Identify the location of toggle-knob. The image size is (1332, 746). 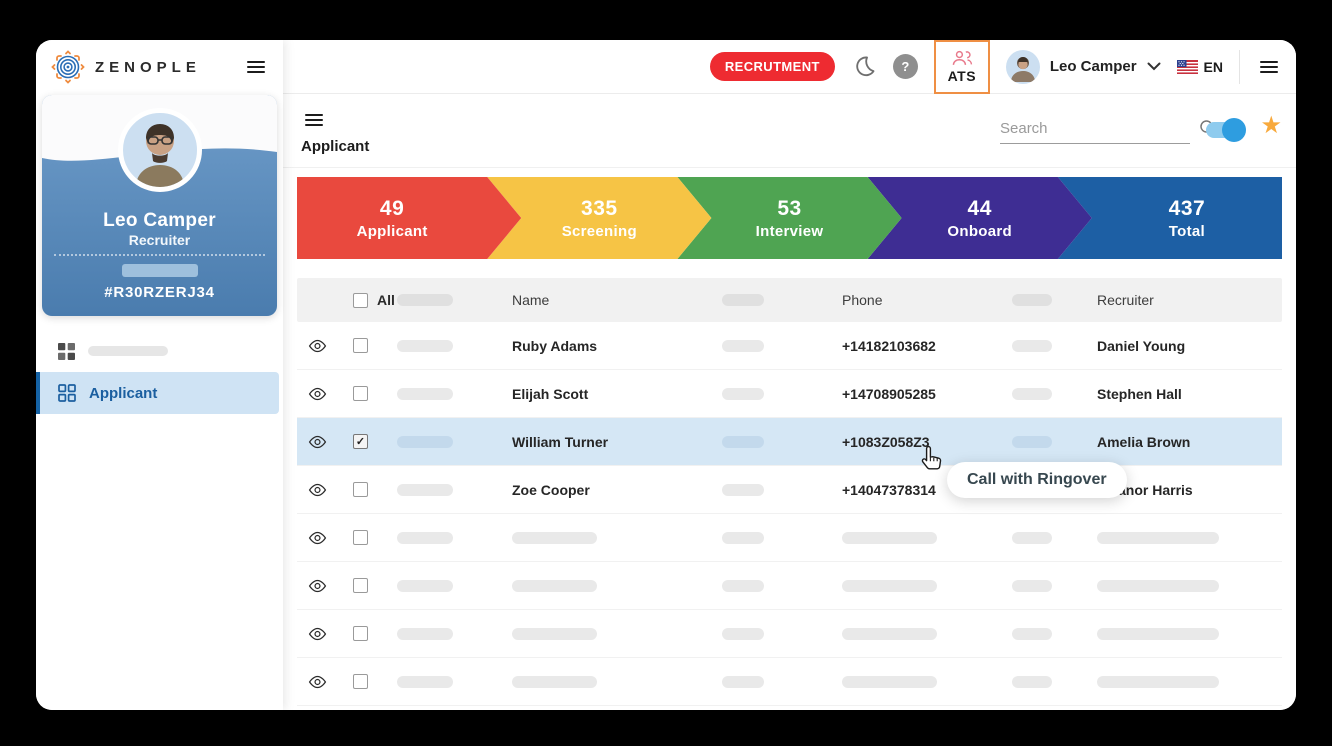
(1234, 130).